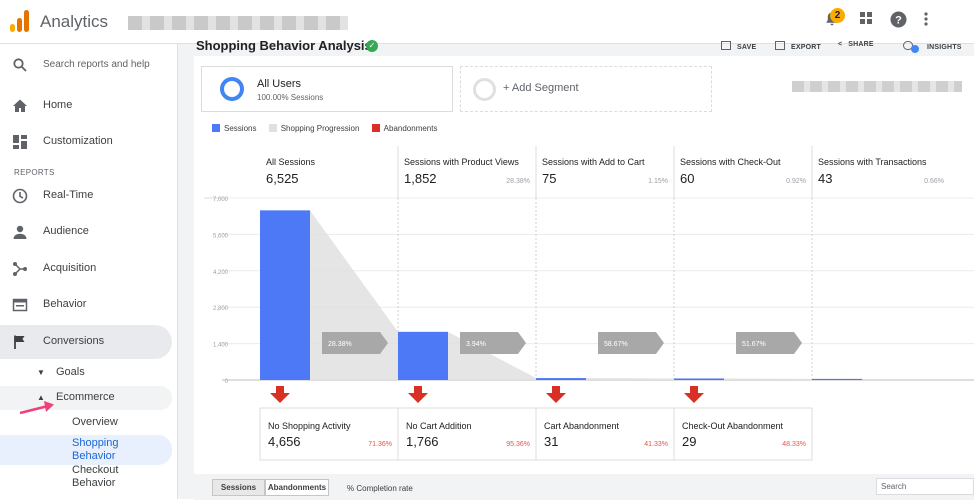 The height and width of the screenshot is (500, 974). What do you see at coordinates (925, 486) in the screenshot?
I see `search-input: Search` at bounding box center [925, 486].